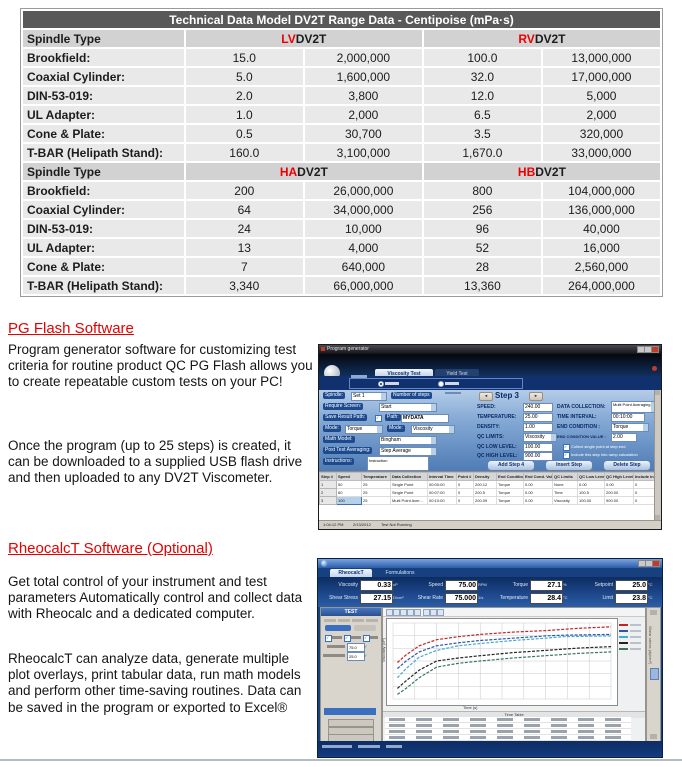  Describe the element at coordinates (435, 585) in the screenshot. I see `readout-label: Speed` at that location.